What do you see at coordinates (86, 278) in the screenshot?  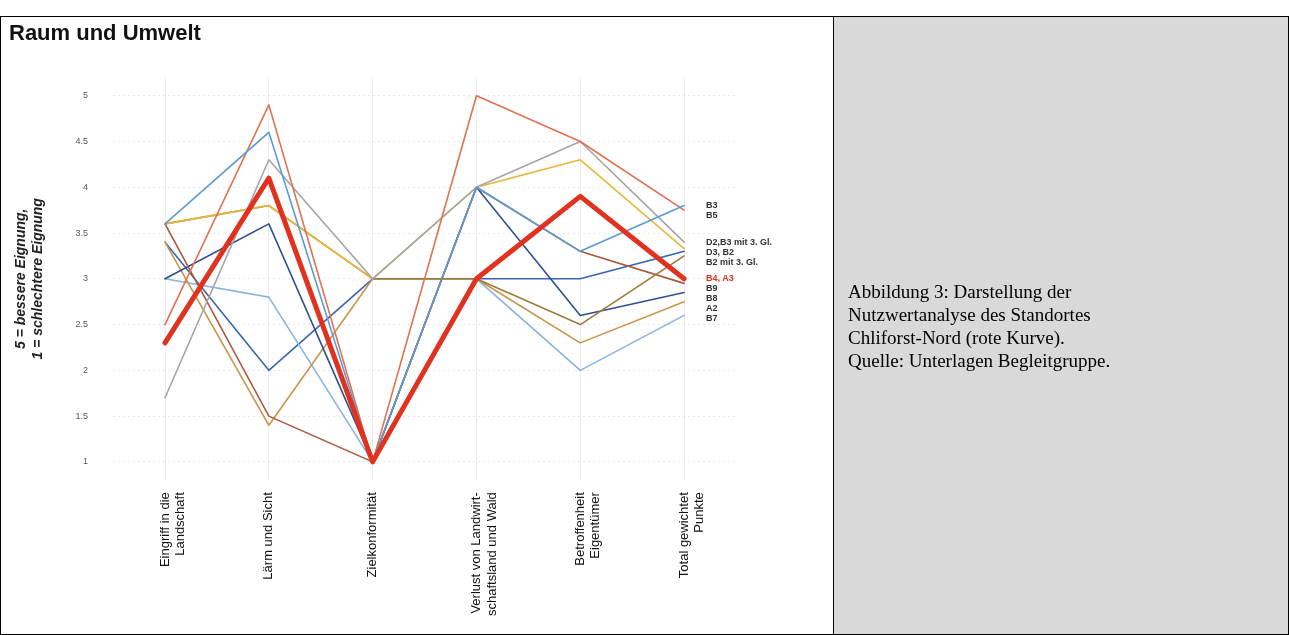 I see `y-tick-label: 3` at bounding box center [86, 278].